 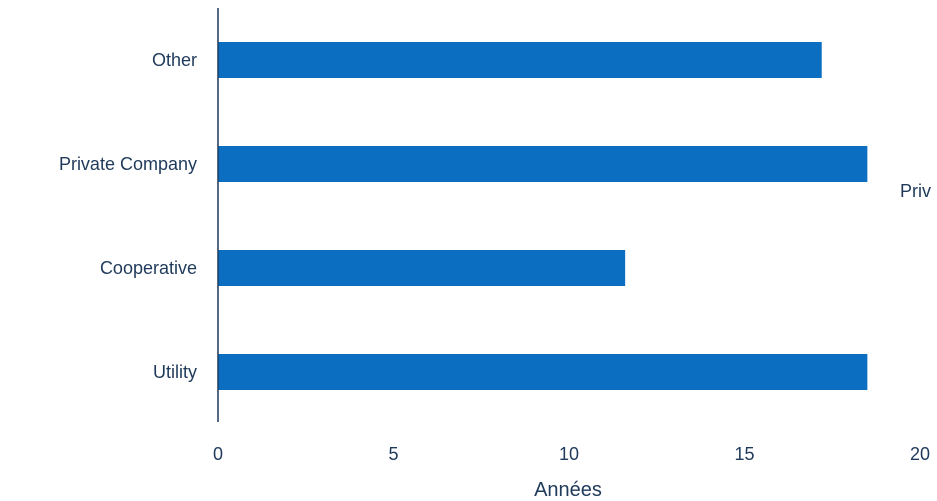 What do you see at coordinates (520, 60) in the screenshot?
I see `bar-other` at bounding box center [520, 60].